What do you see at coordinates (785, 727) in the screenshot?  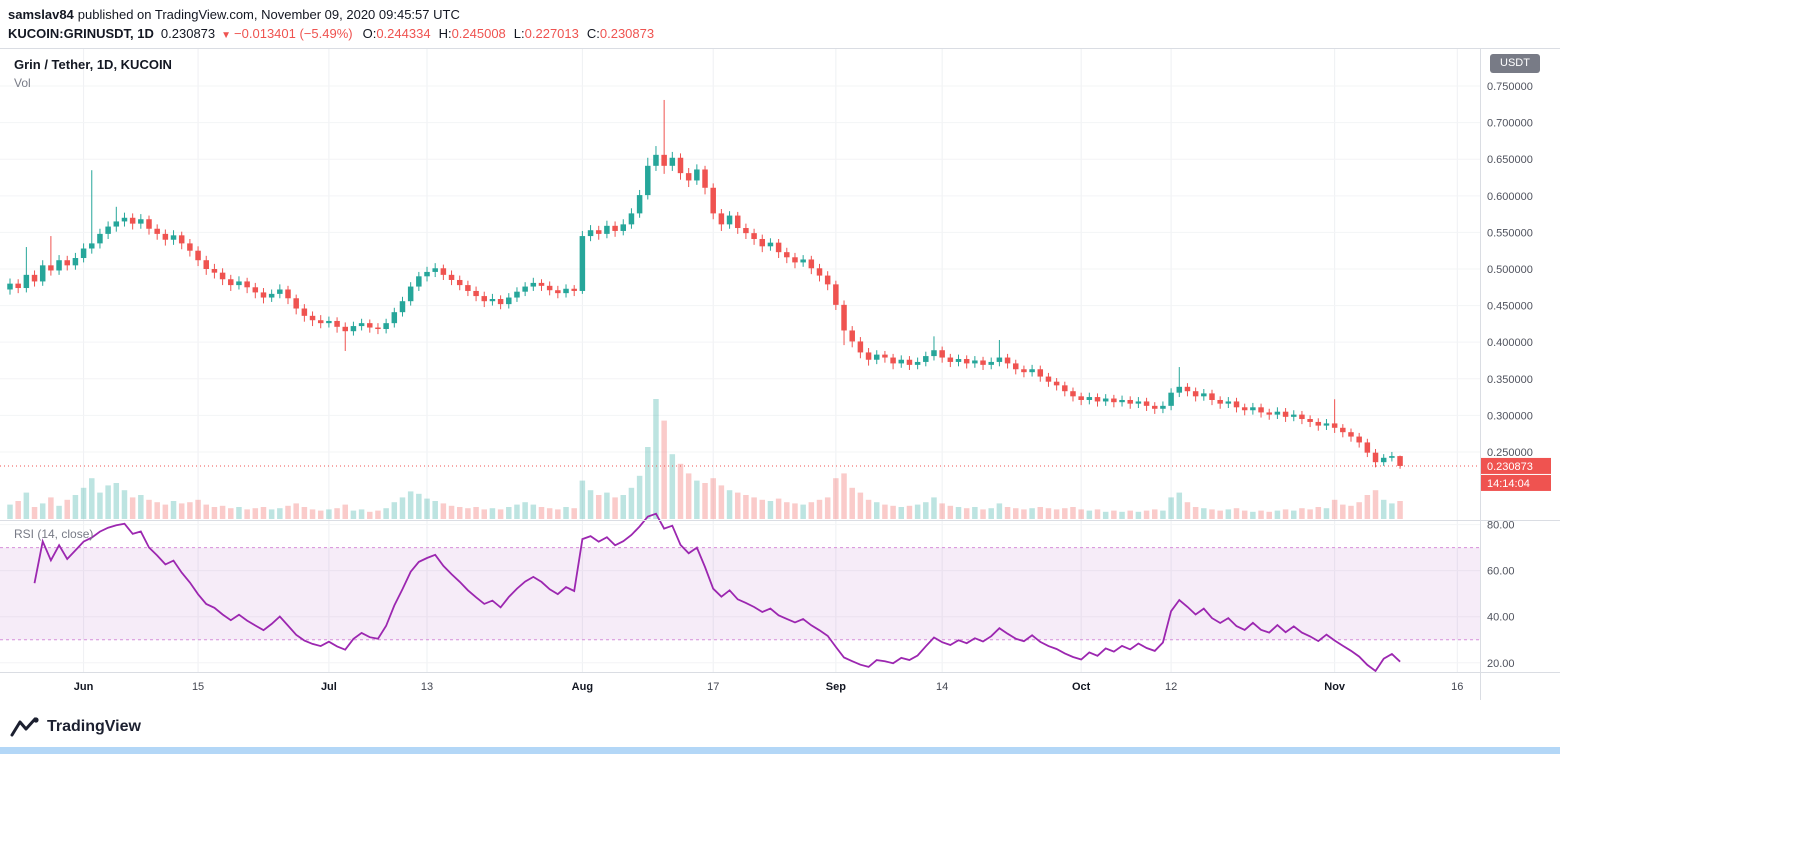 I see `tradingview-logo: TradingView` at bounding box center [785, 727].